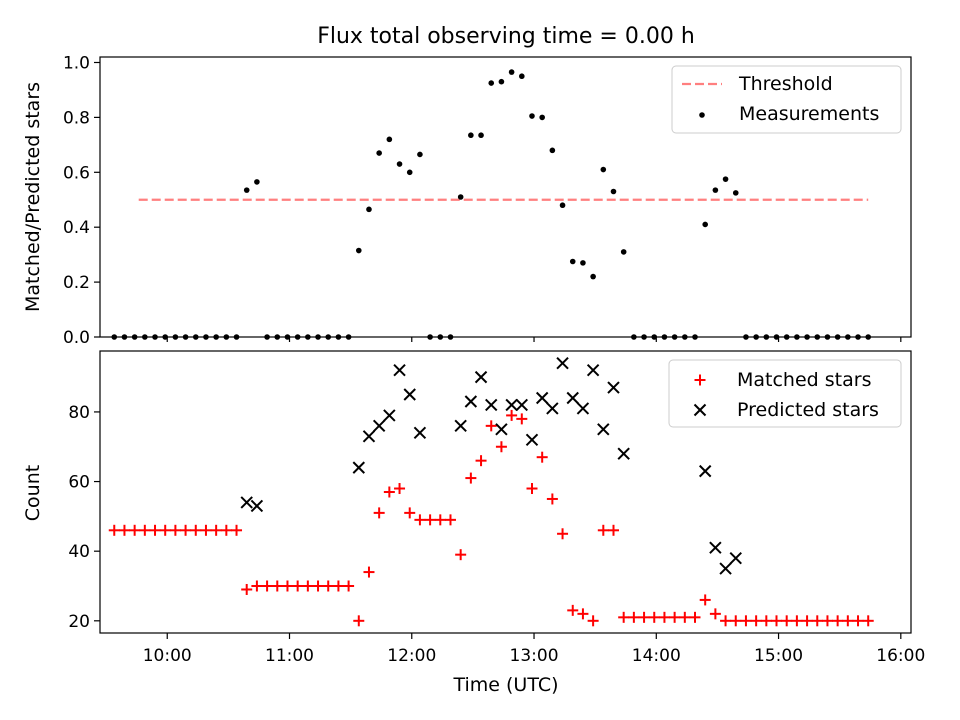  What do you see at coordinates (411, 656) in the screenshot?
I see `x-tick-label: 12:00` at bounding box center [411, 656].